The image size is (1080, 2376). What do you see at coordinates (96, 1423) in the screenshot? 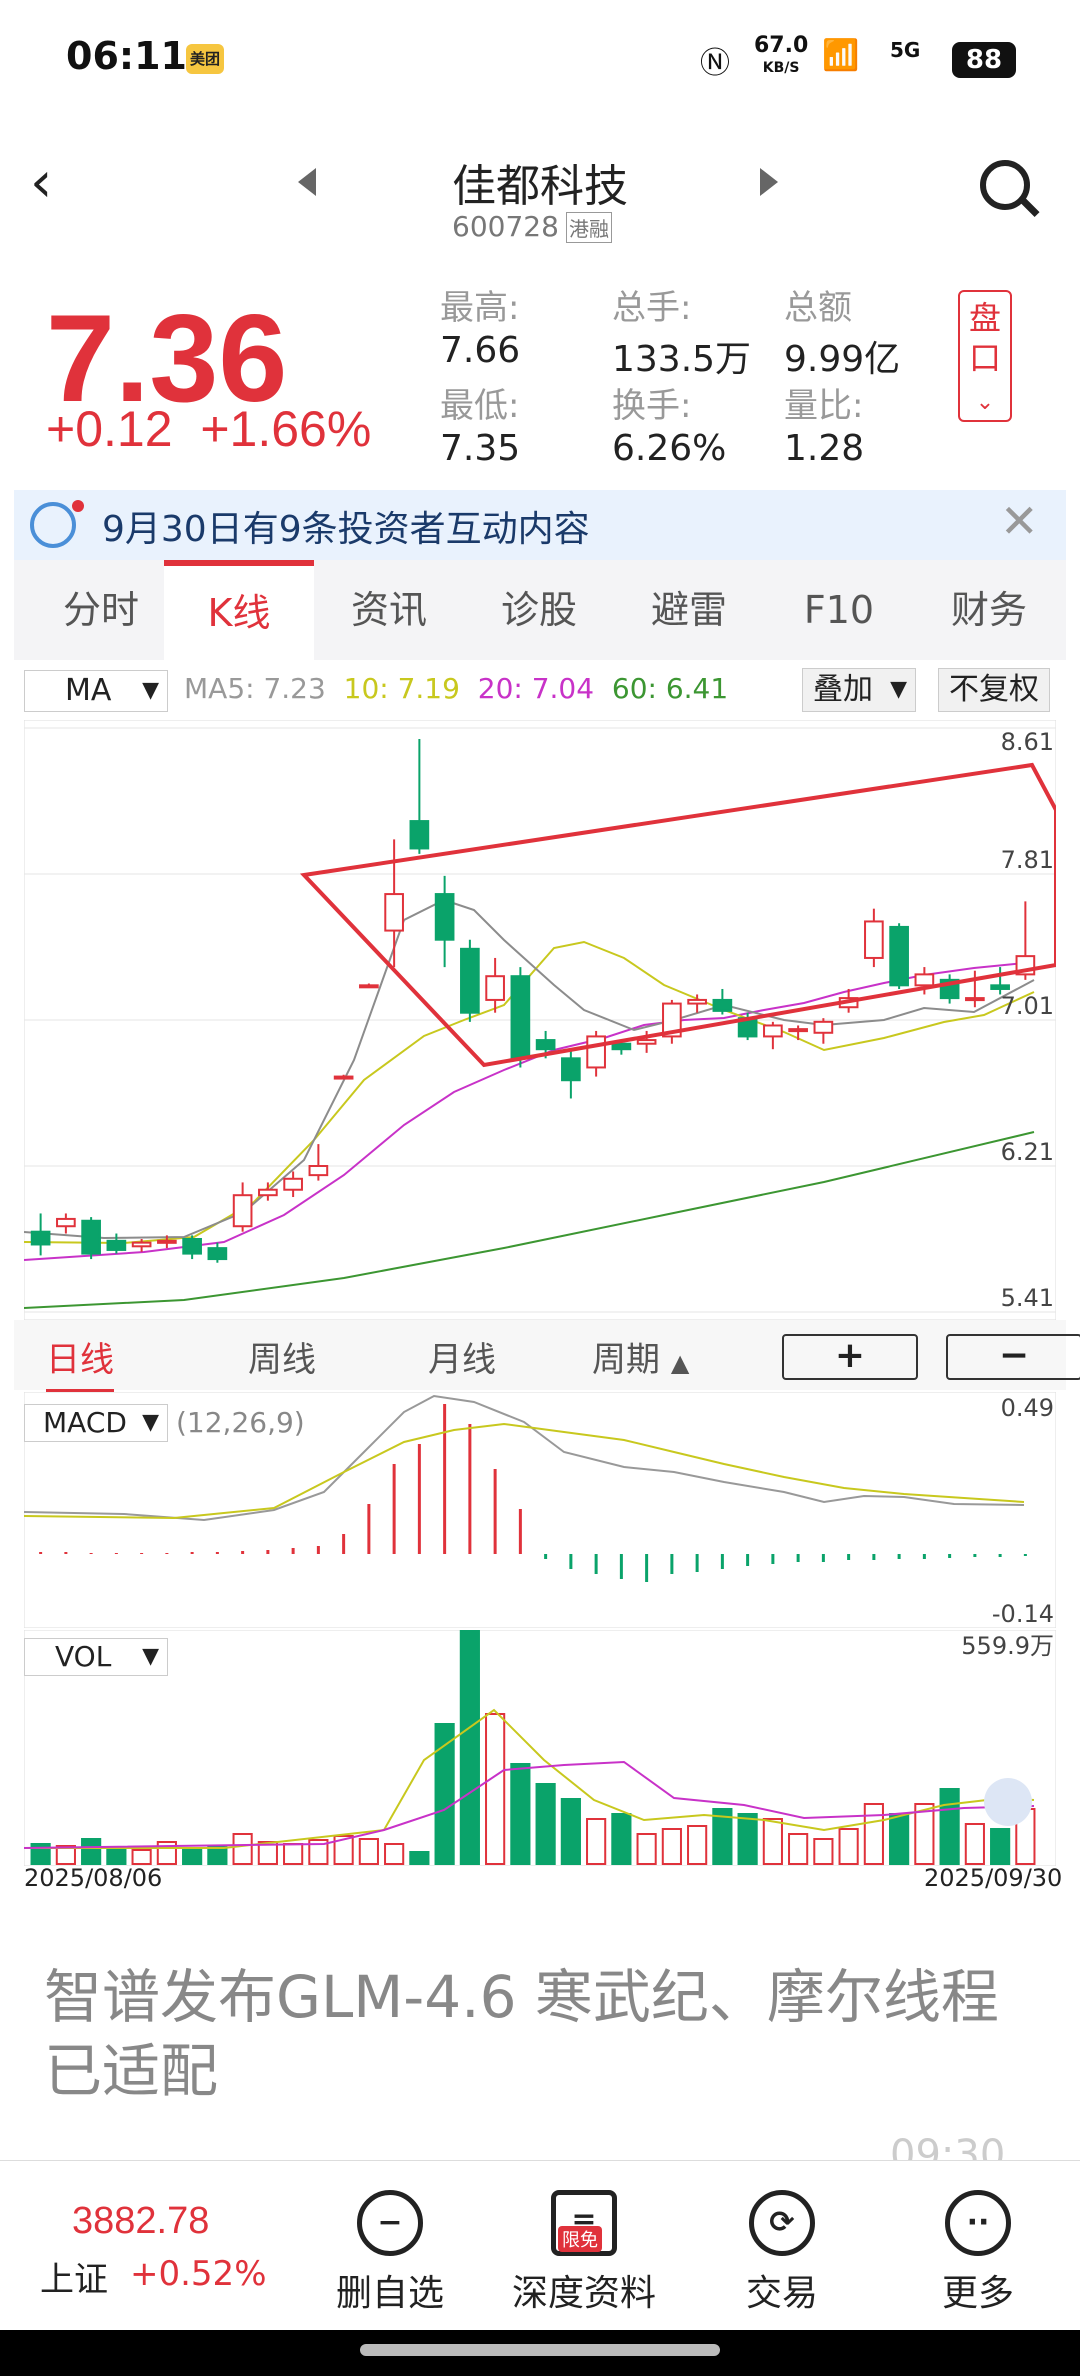
I see `macd-select: MACD ▼` at bounding box center [96, 1423].